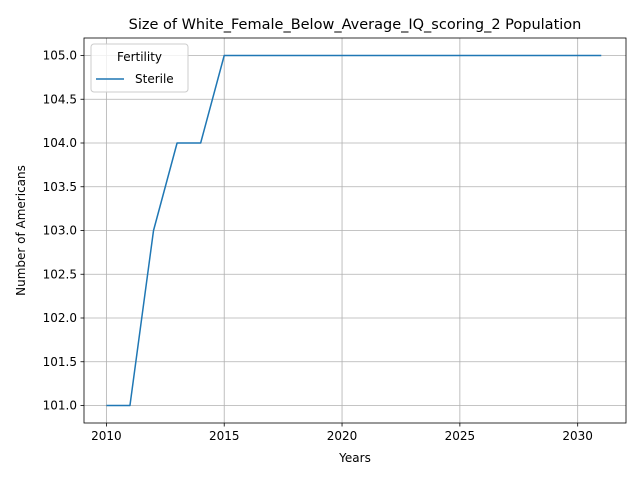 The height and width of the screenshot is (480, 640). I want to click on y-tick-label: 102.5, so click(60, 274).